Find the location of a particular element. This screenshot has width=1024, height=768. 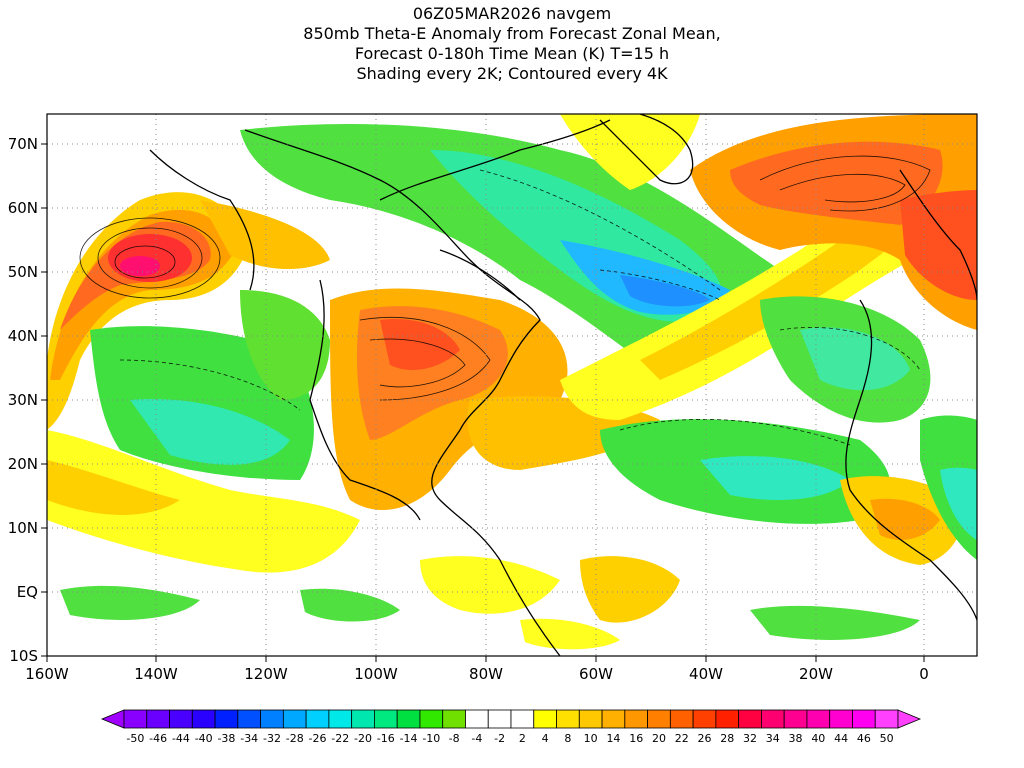

colorbar-arrow-right is located at coordinates (909, 719).